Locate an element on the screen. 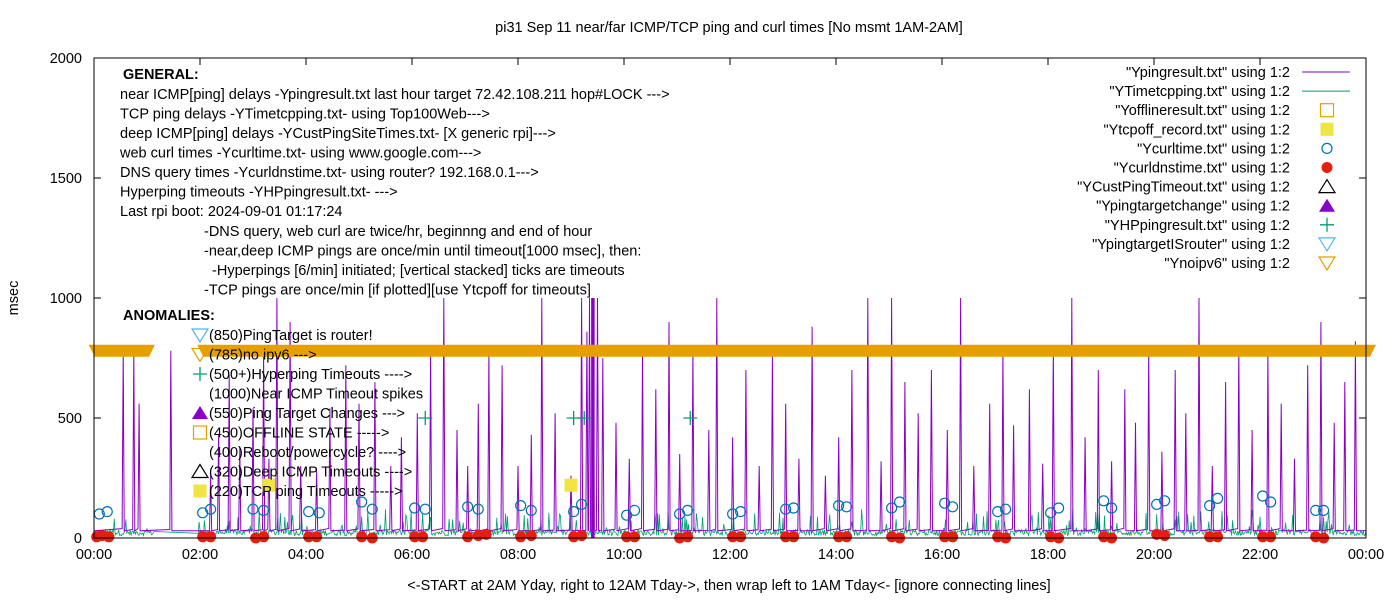  legend-label: "Ytcpoff_record.txt" using 1:2 is located at coordinates (1196, 130).